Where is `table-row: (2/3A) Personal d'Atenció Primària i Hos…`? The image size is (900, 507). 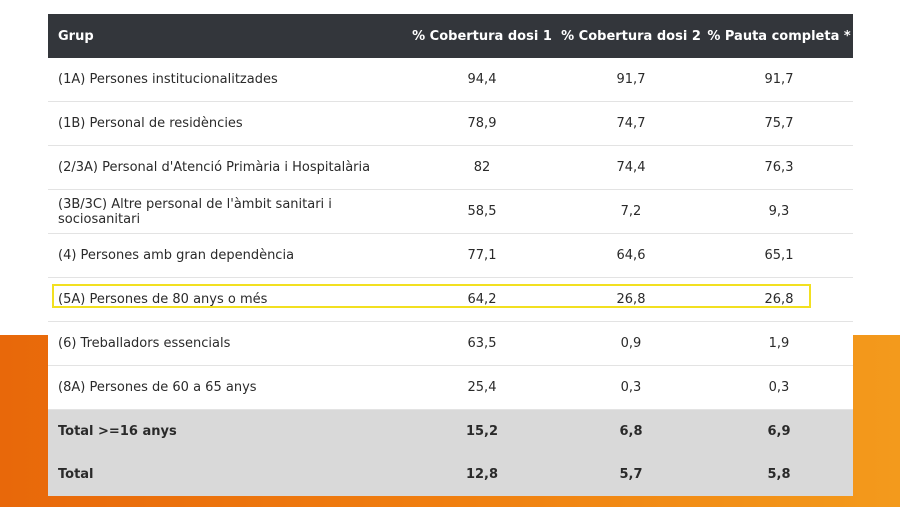
table-row: (2/3A) Personal d'Atenció Primària i Hos… is located at coordinates (450, 167).